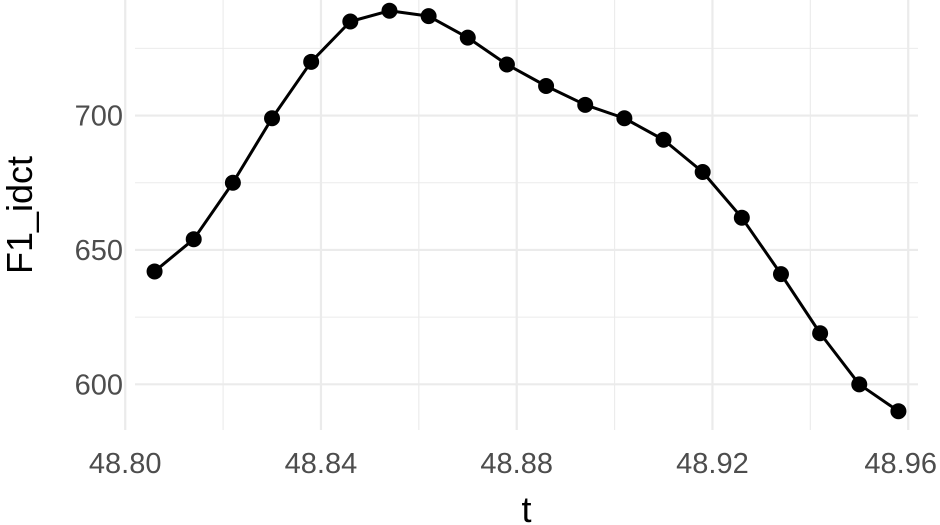  I want to click on x-tick-label-1: 48.84, so click(321, 464).